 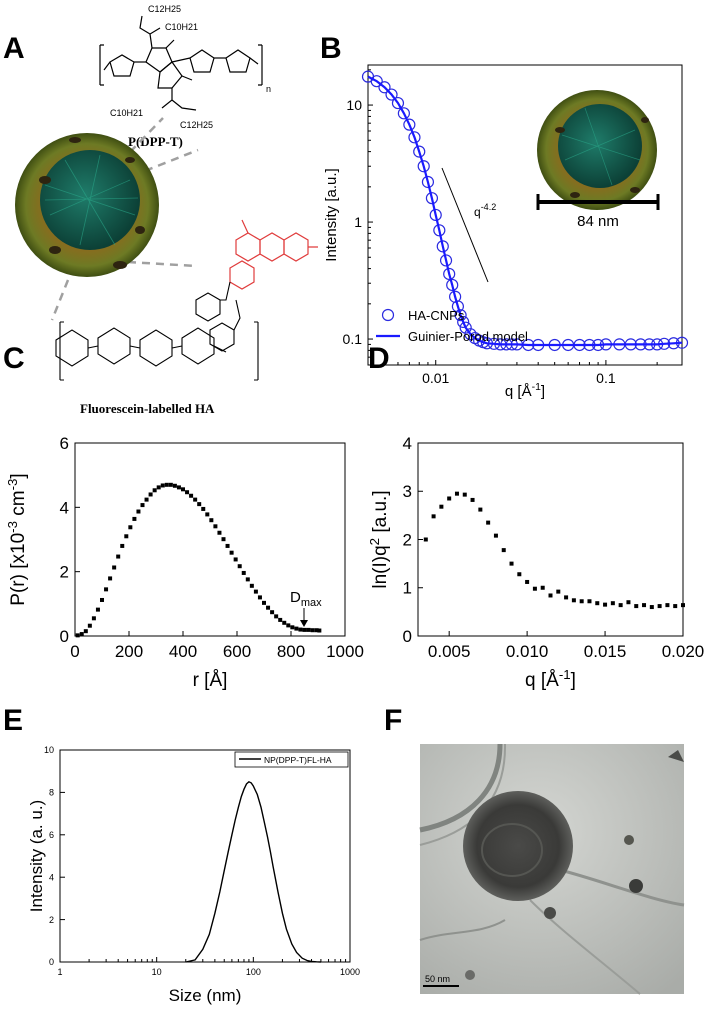 What do you see at coordinates (465, 225) in the screenshot?
I see `slope-line` at bounding box center [465, 225].